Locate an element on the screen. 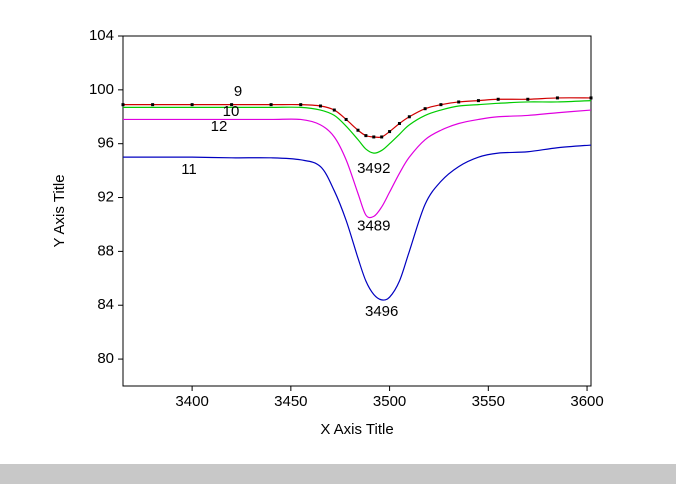 The width and height of the screenshot is (676, 484). y-tick-label: 92 is located at coordinates (105, 197).